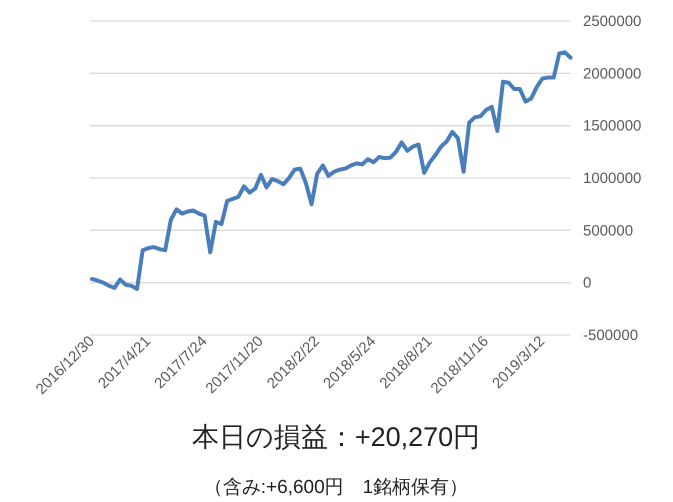 Image resolution: width=673 pixels, height=502 pixels. Describe the element at coordinates (587, 283) in the screenshot. I see `ytick: 0` at that location.